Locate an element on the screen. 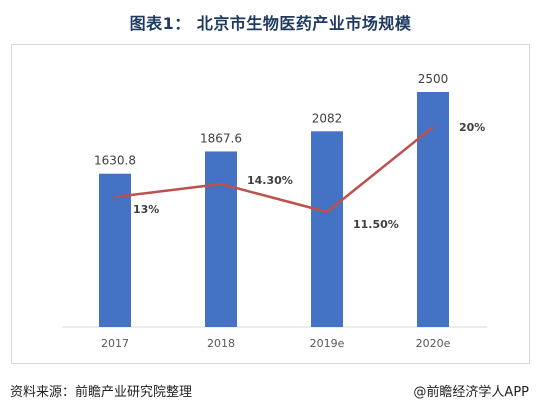  x-tick-label: 2019e is located at coordinates (327, 343).